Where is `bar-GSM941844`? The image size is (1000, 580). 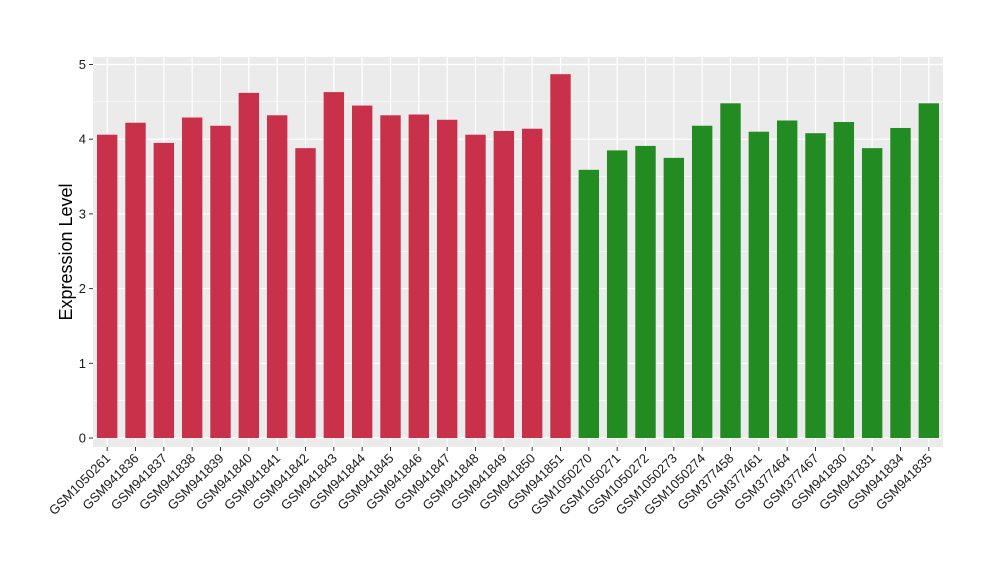 bar-GSM941844 is located at coordinates (362, 272).